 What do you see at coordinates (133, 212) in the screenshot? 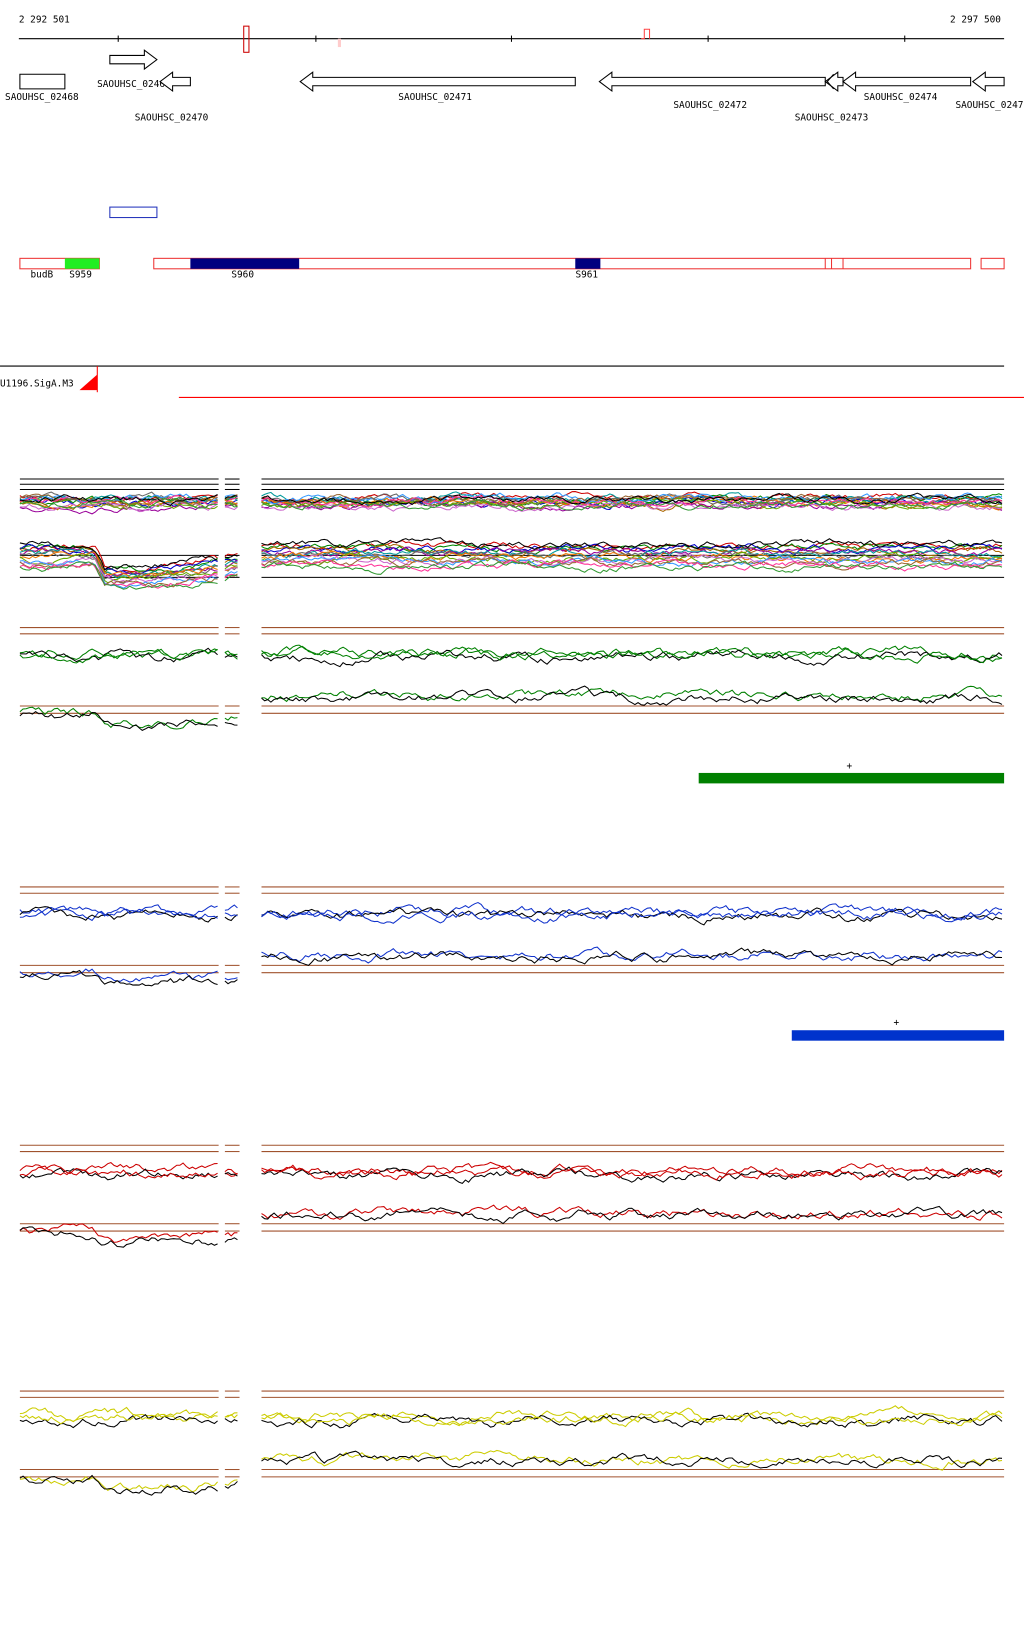
I see `blue-box` at bounding box center [133, 212].